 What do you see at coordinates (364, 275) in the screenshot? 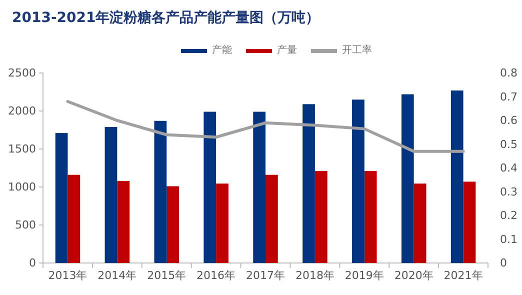
I see `x-tick-label: 2019年` at bounding box center [364, 275].